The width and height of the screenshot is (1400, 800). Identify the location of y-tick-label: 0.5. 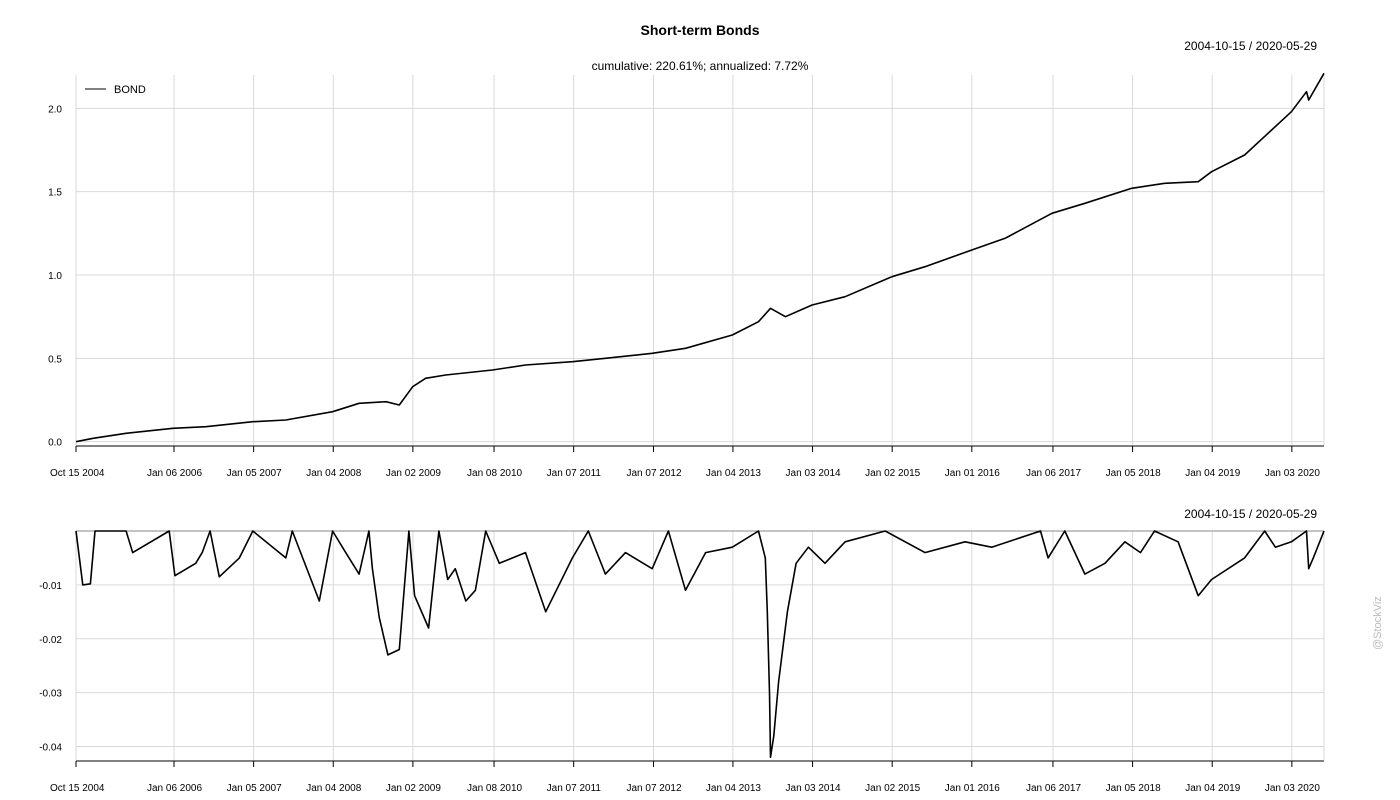
(55, 359).